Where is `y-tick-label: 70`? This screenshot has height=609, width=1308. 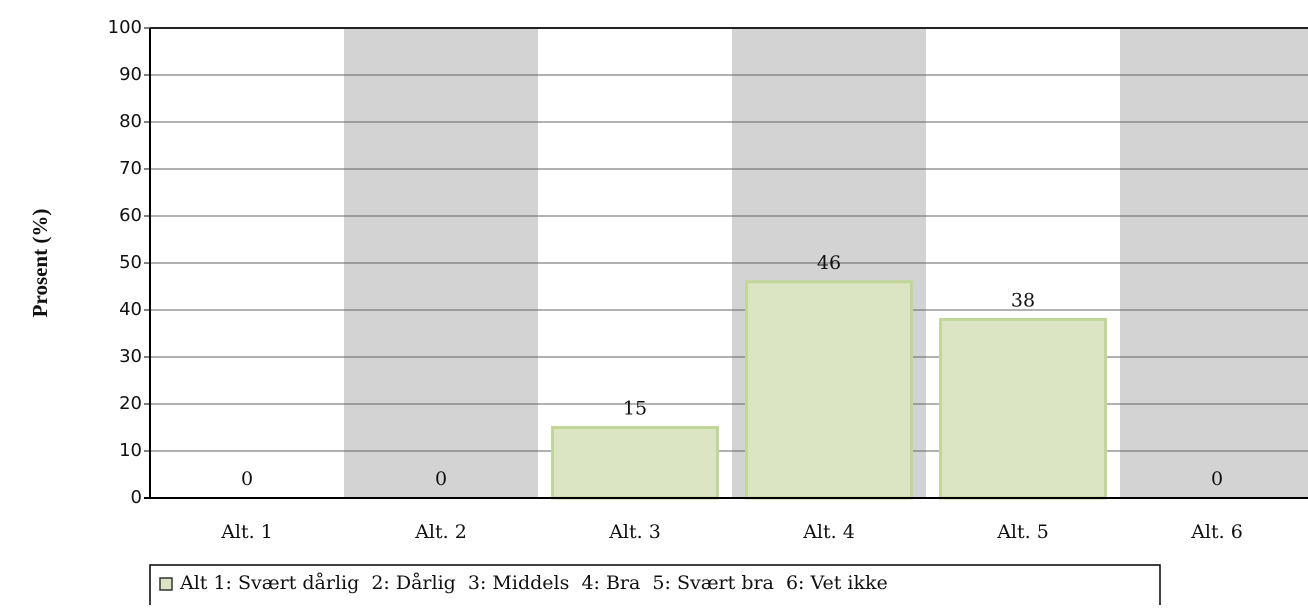
y-tick-label: 70 is located at coordinates (130, 168).